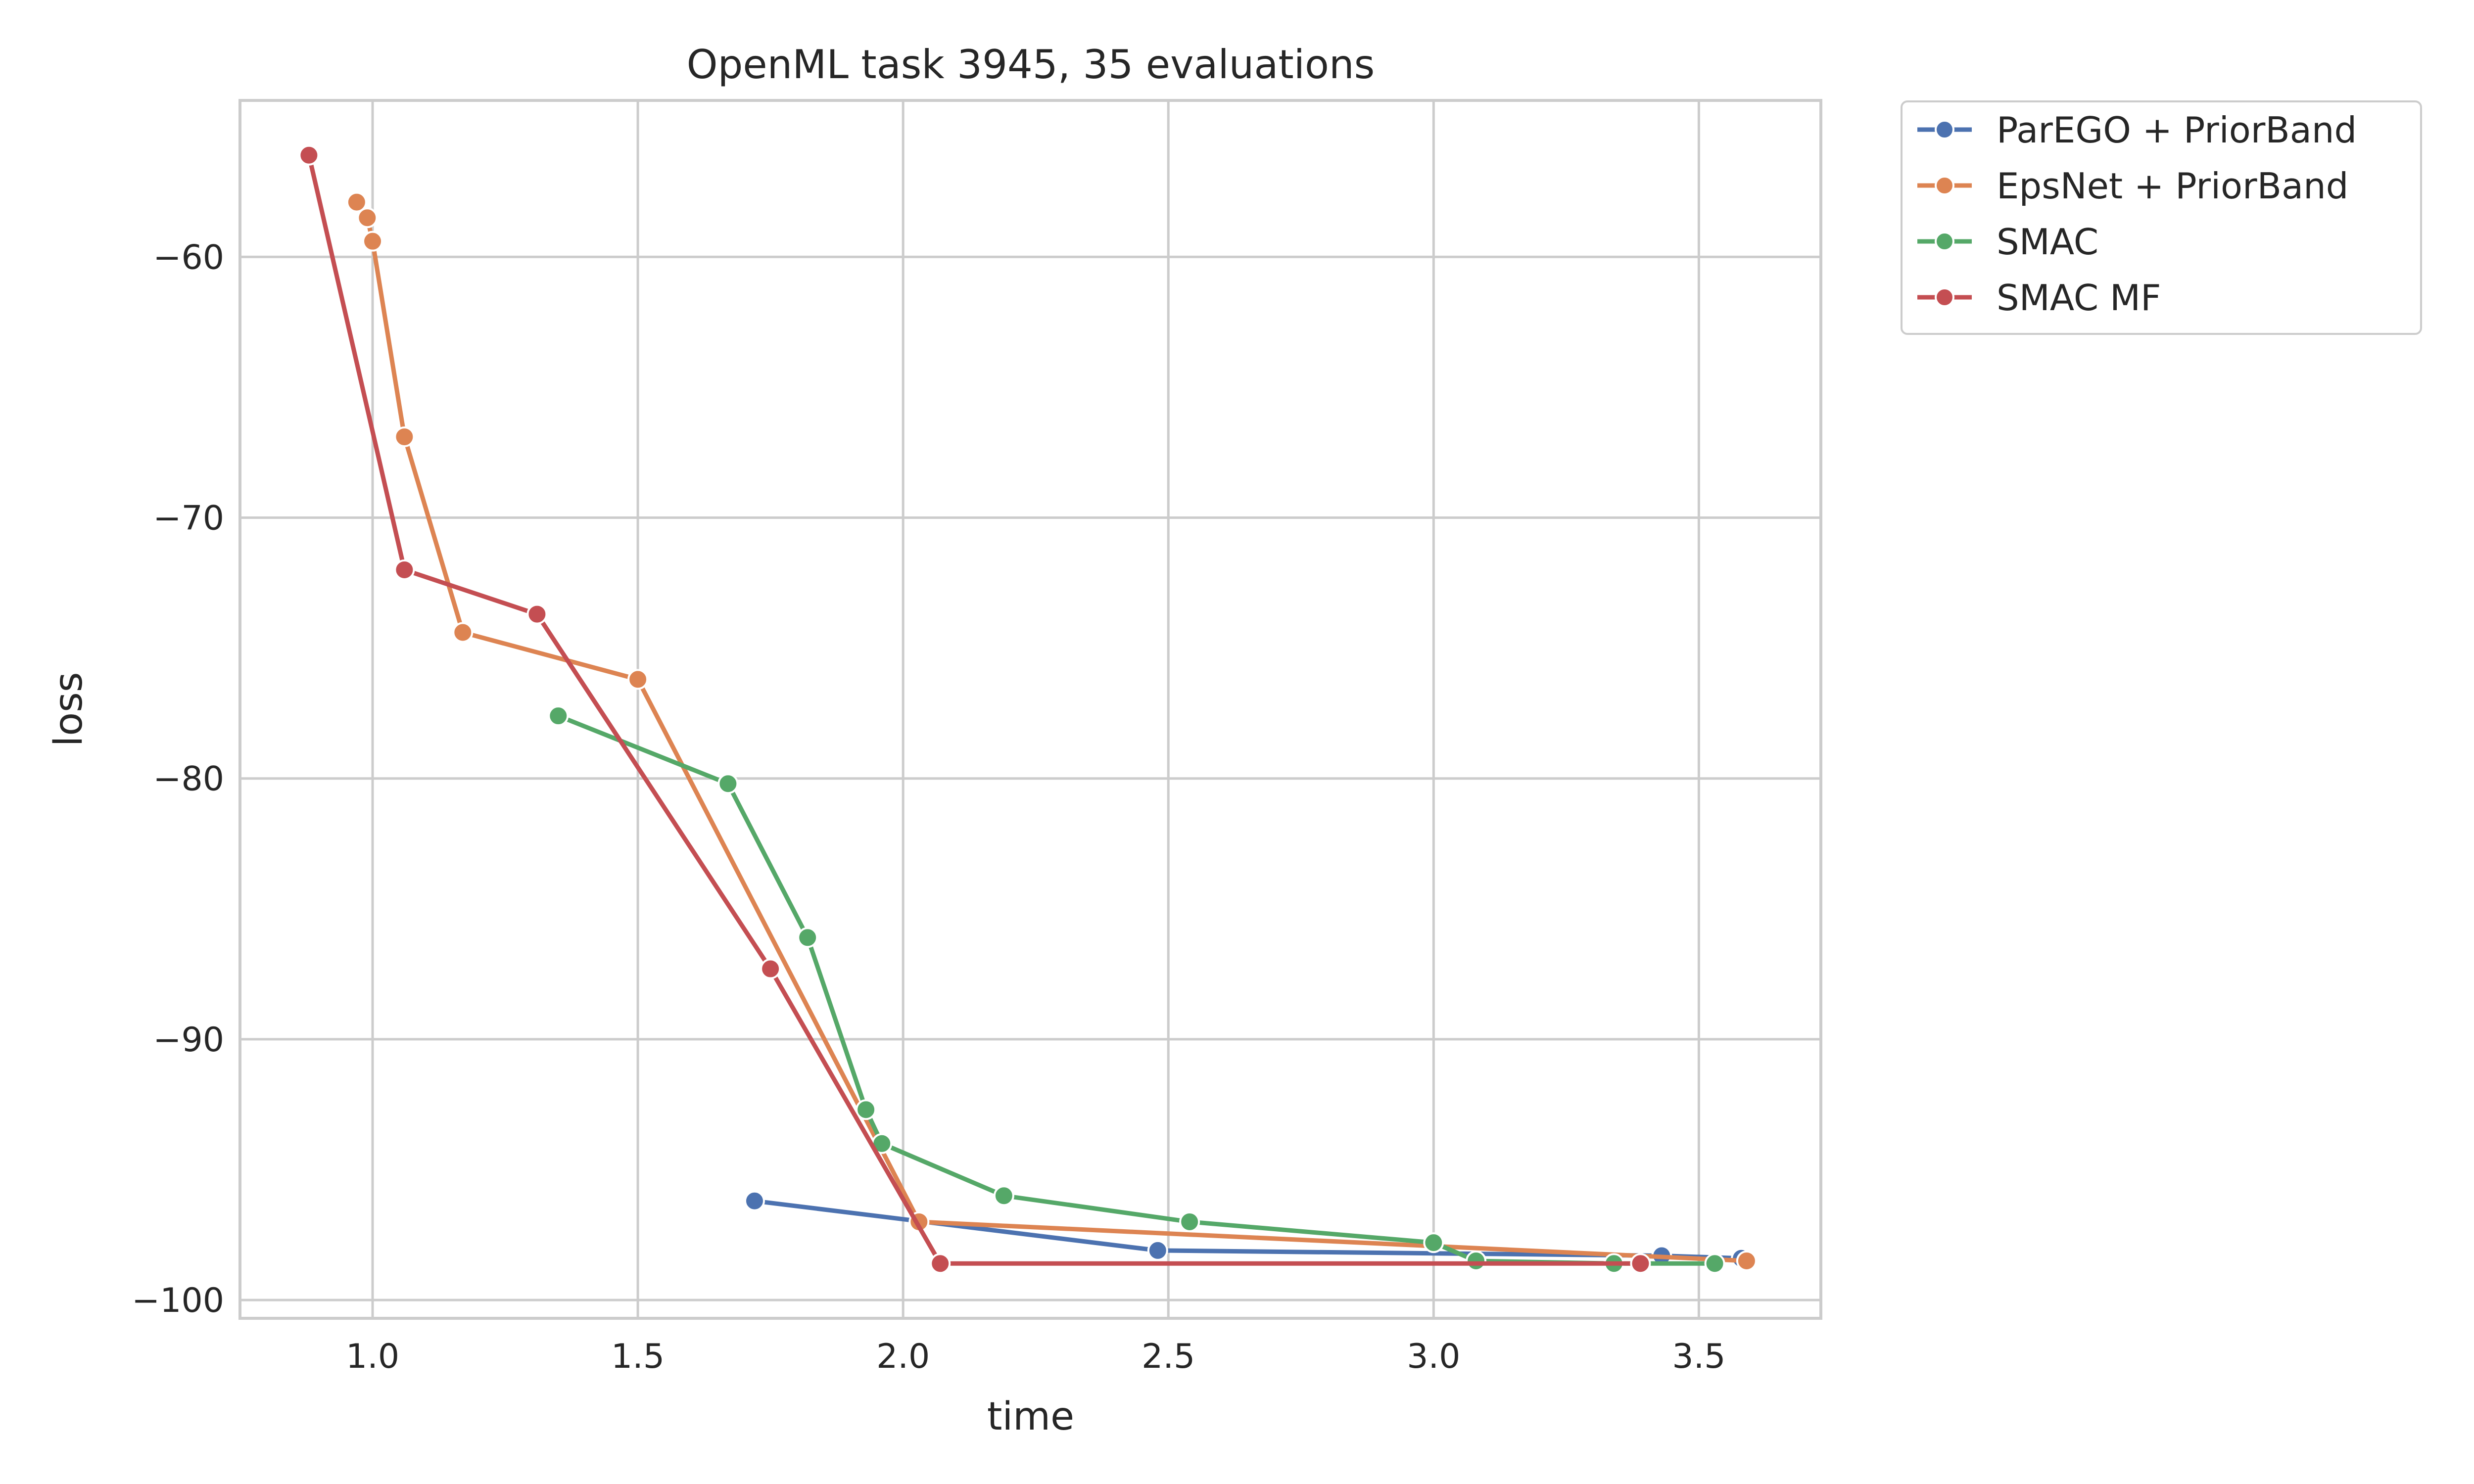 This screenshot has width=2474, height=1484. What do you see at coordinates (2048, 242) in the screenshot?
I see `legend-label: SMAC` at bounding box center [2048, 242].